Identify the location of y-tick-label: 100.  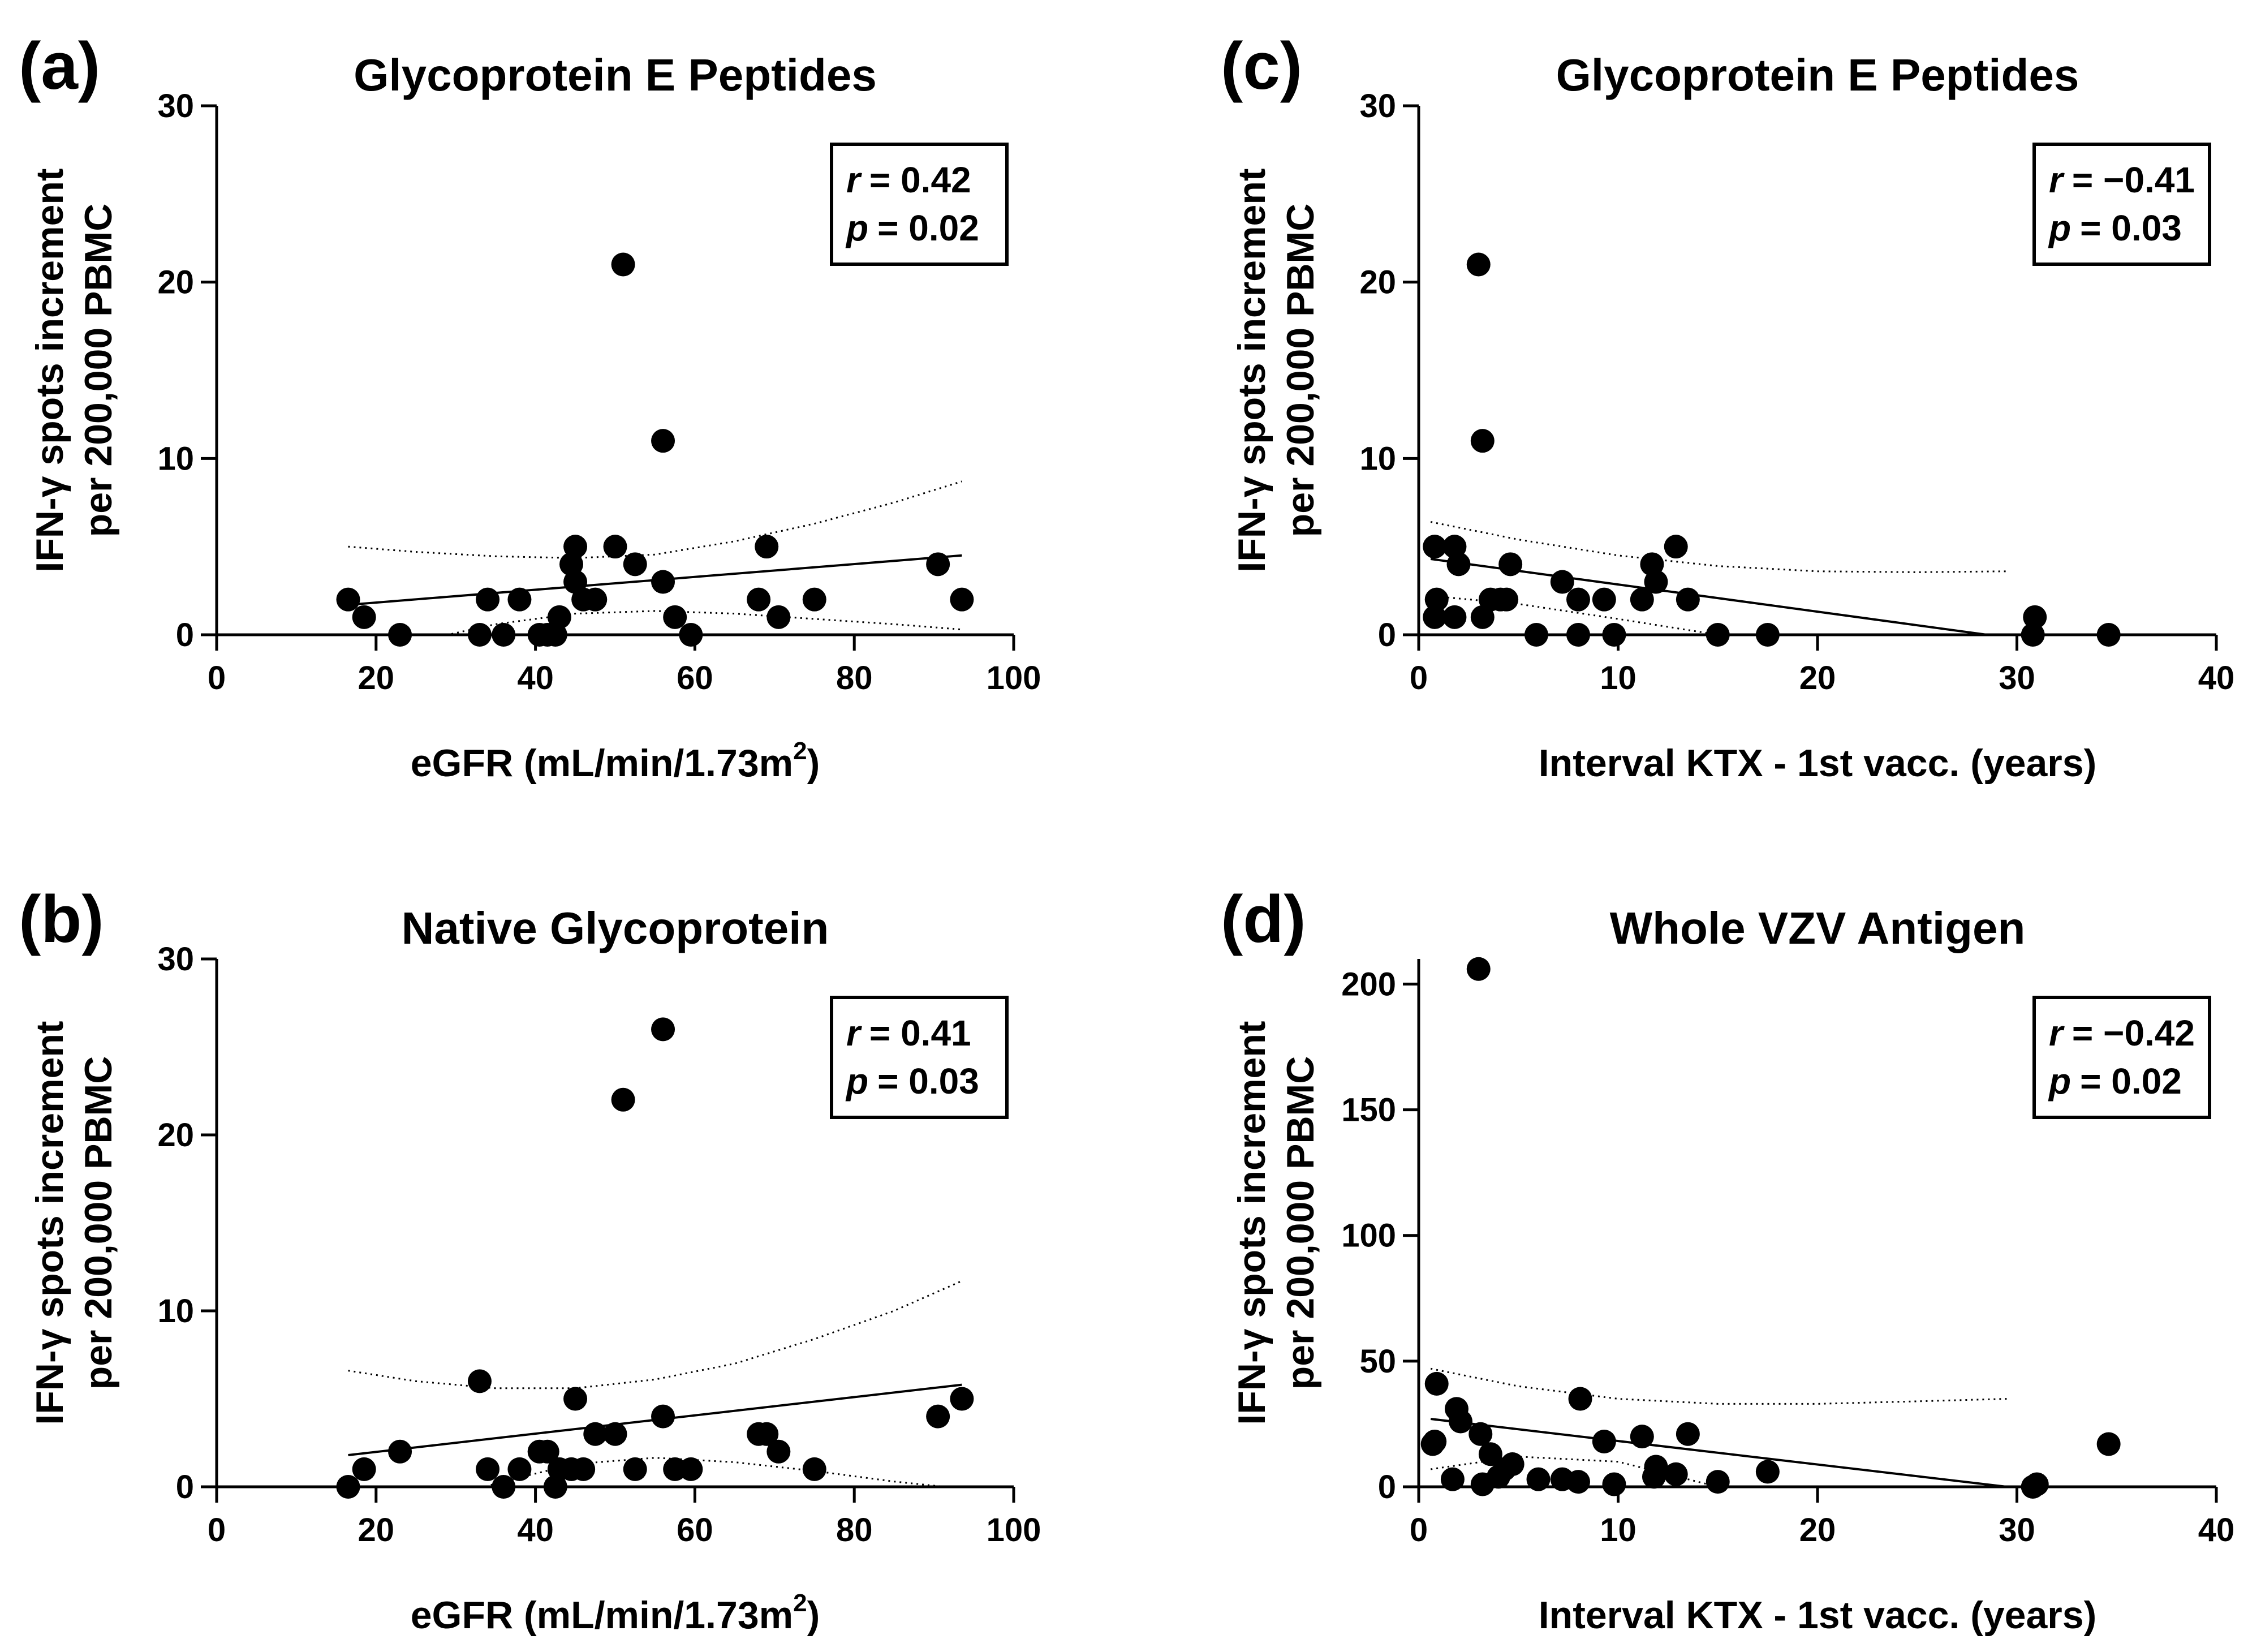
(1368, 1236).